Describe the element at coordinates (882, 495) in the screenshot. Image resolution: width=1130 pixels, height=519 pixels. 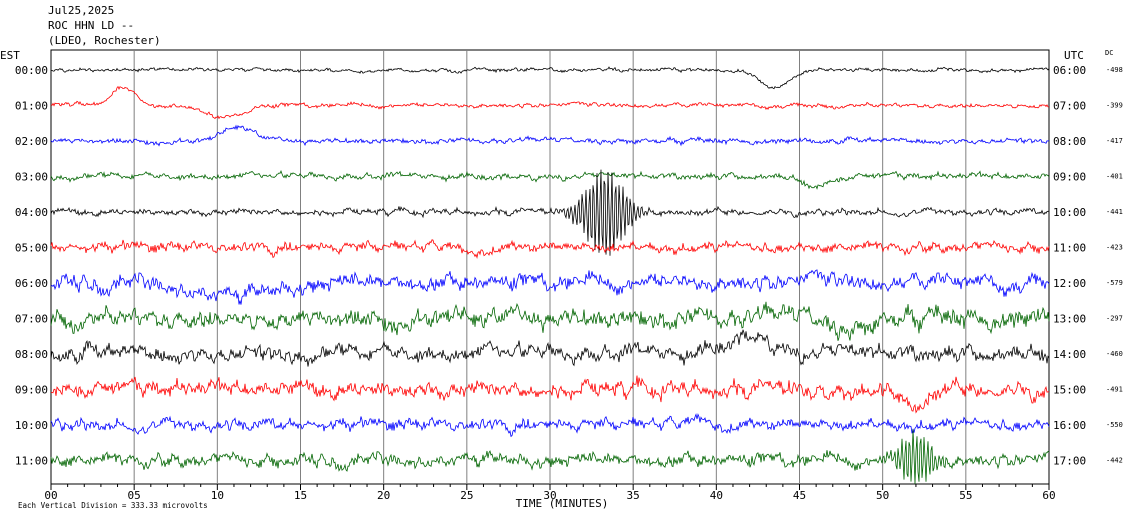
I see `x-tick-label: 50` at that location.